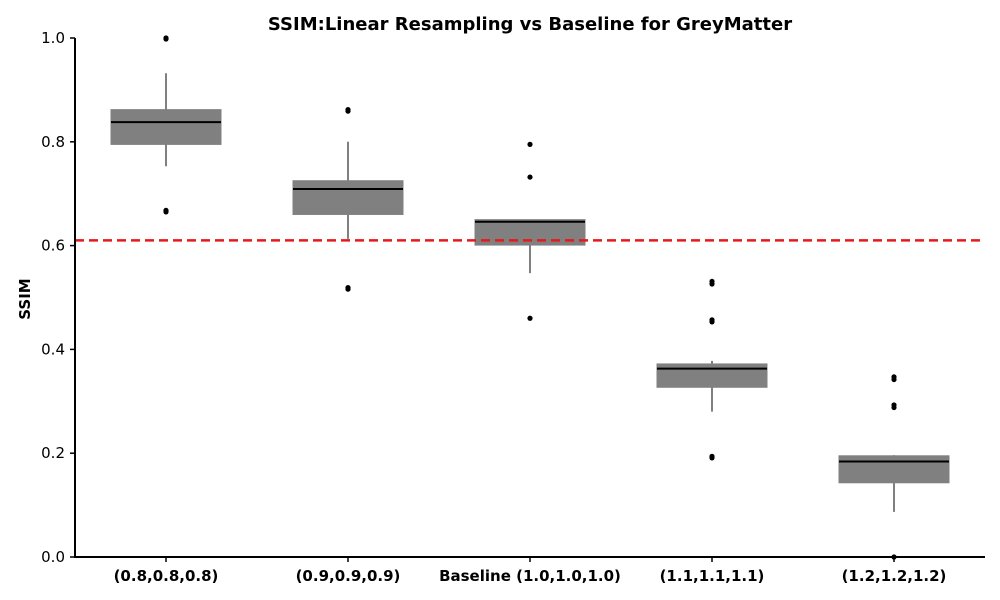 The width and height of the screenshot is (1000, 600). What do you see at coordinates (53, 349) in the screenshot?
I see `y-tick-label: 0.4` at bounding box center [53, 349].